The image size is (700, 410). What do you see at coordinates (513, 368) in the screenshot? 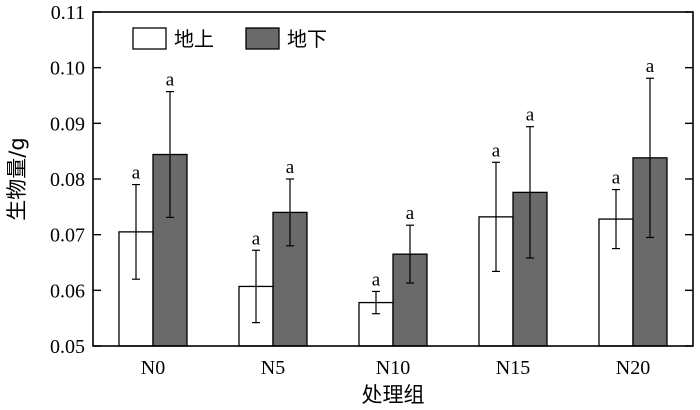
I see `x-tick-label: N15` at bounding box center [513, 368].